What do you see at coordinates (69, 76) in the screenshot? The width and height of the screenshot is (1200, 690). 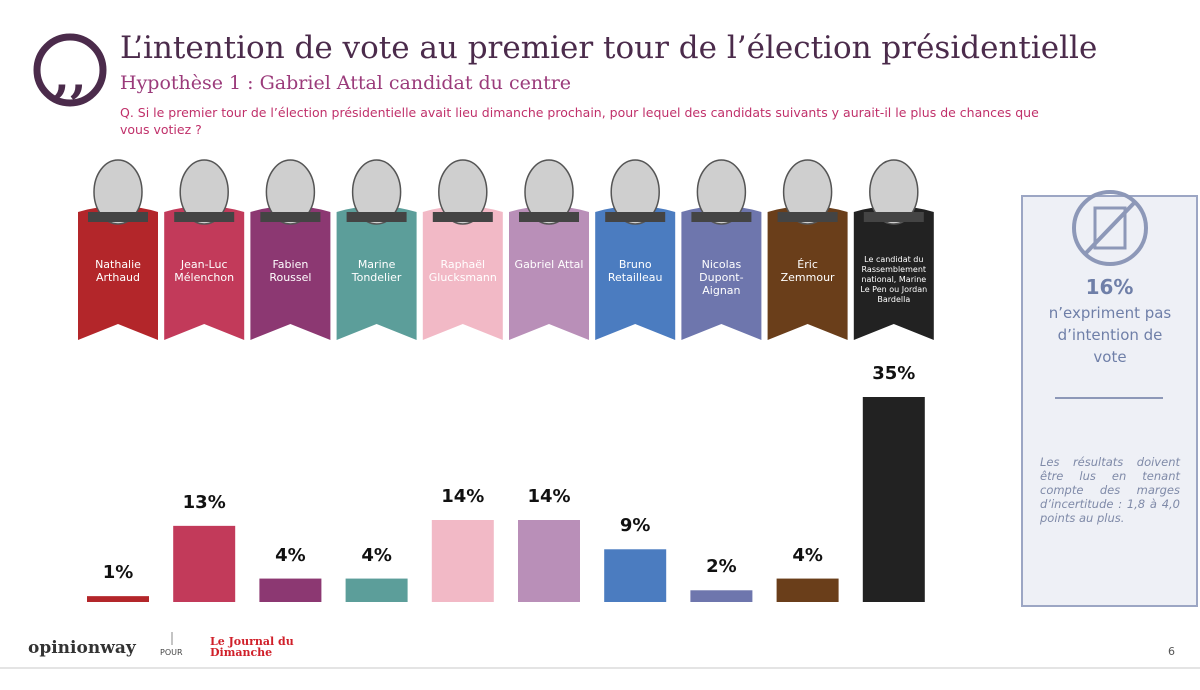 I see `quote-mark: ,,` at bounding box center [69, 76].